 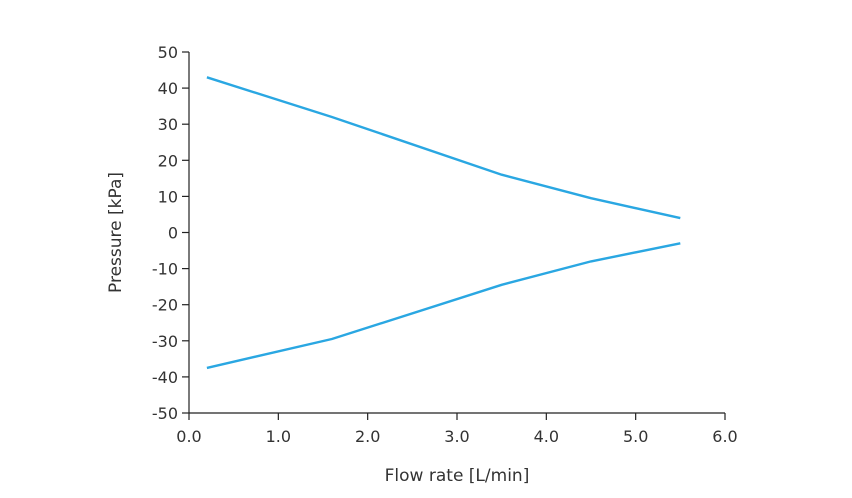 I want to click on x-ticks: 0.0 1.0 2.0 3.0 4.0 5.0 6.0, so click(x=457, y=429).